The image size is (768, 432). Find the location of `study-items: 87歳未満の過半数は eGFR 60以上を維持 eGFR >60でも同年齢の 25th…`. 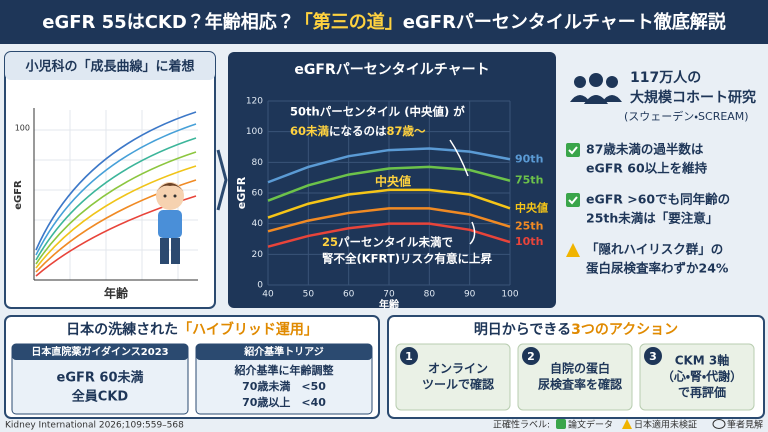

study-items: 87歳未満の過半数は eGFR 60以上を維持 eGFR >60でも同年齢の 25th… is located at coordinates (648, 209).